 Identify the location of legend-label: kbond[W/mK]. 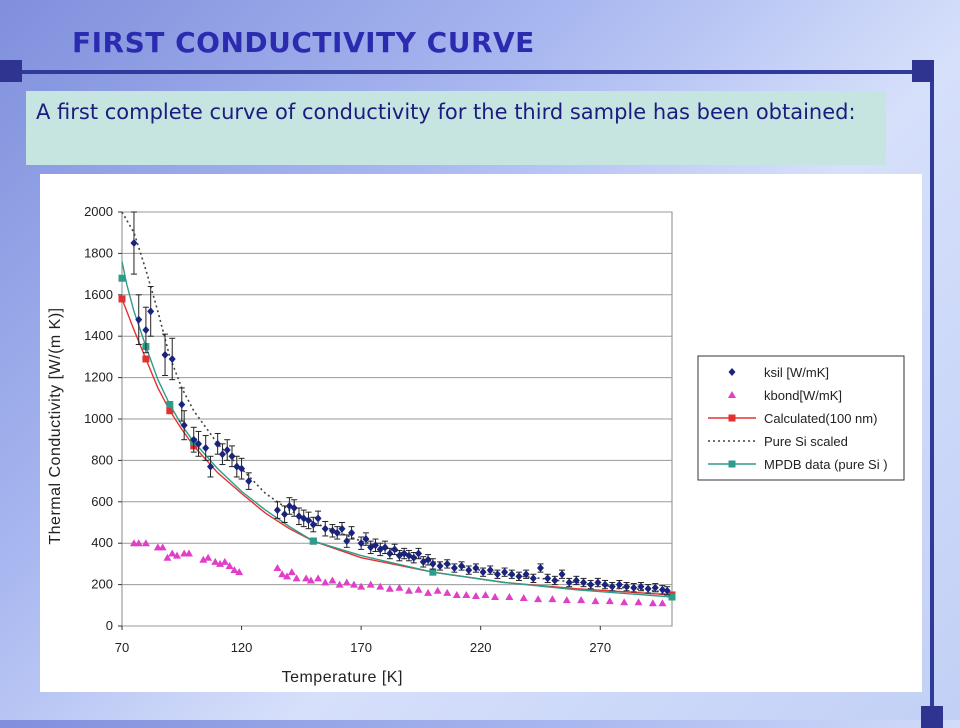
(803, 395).